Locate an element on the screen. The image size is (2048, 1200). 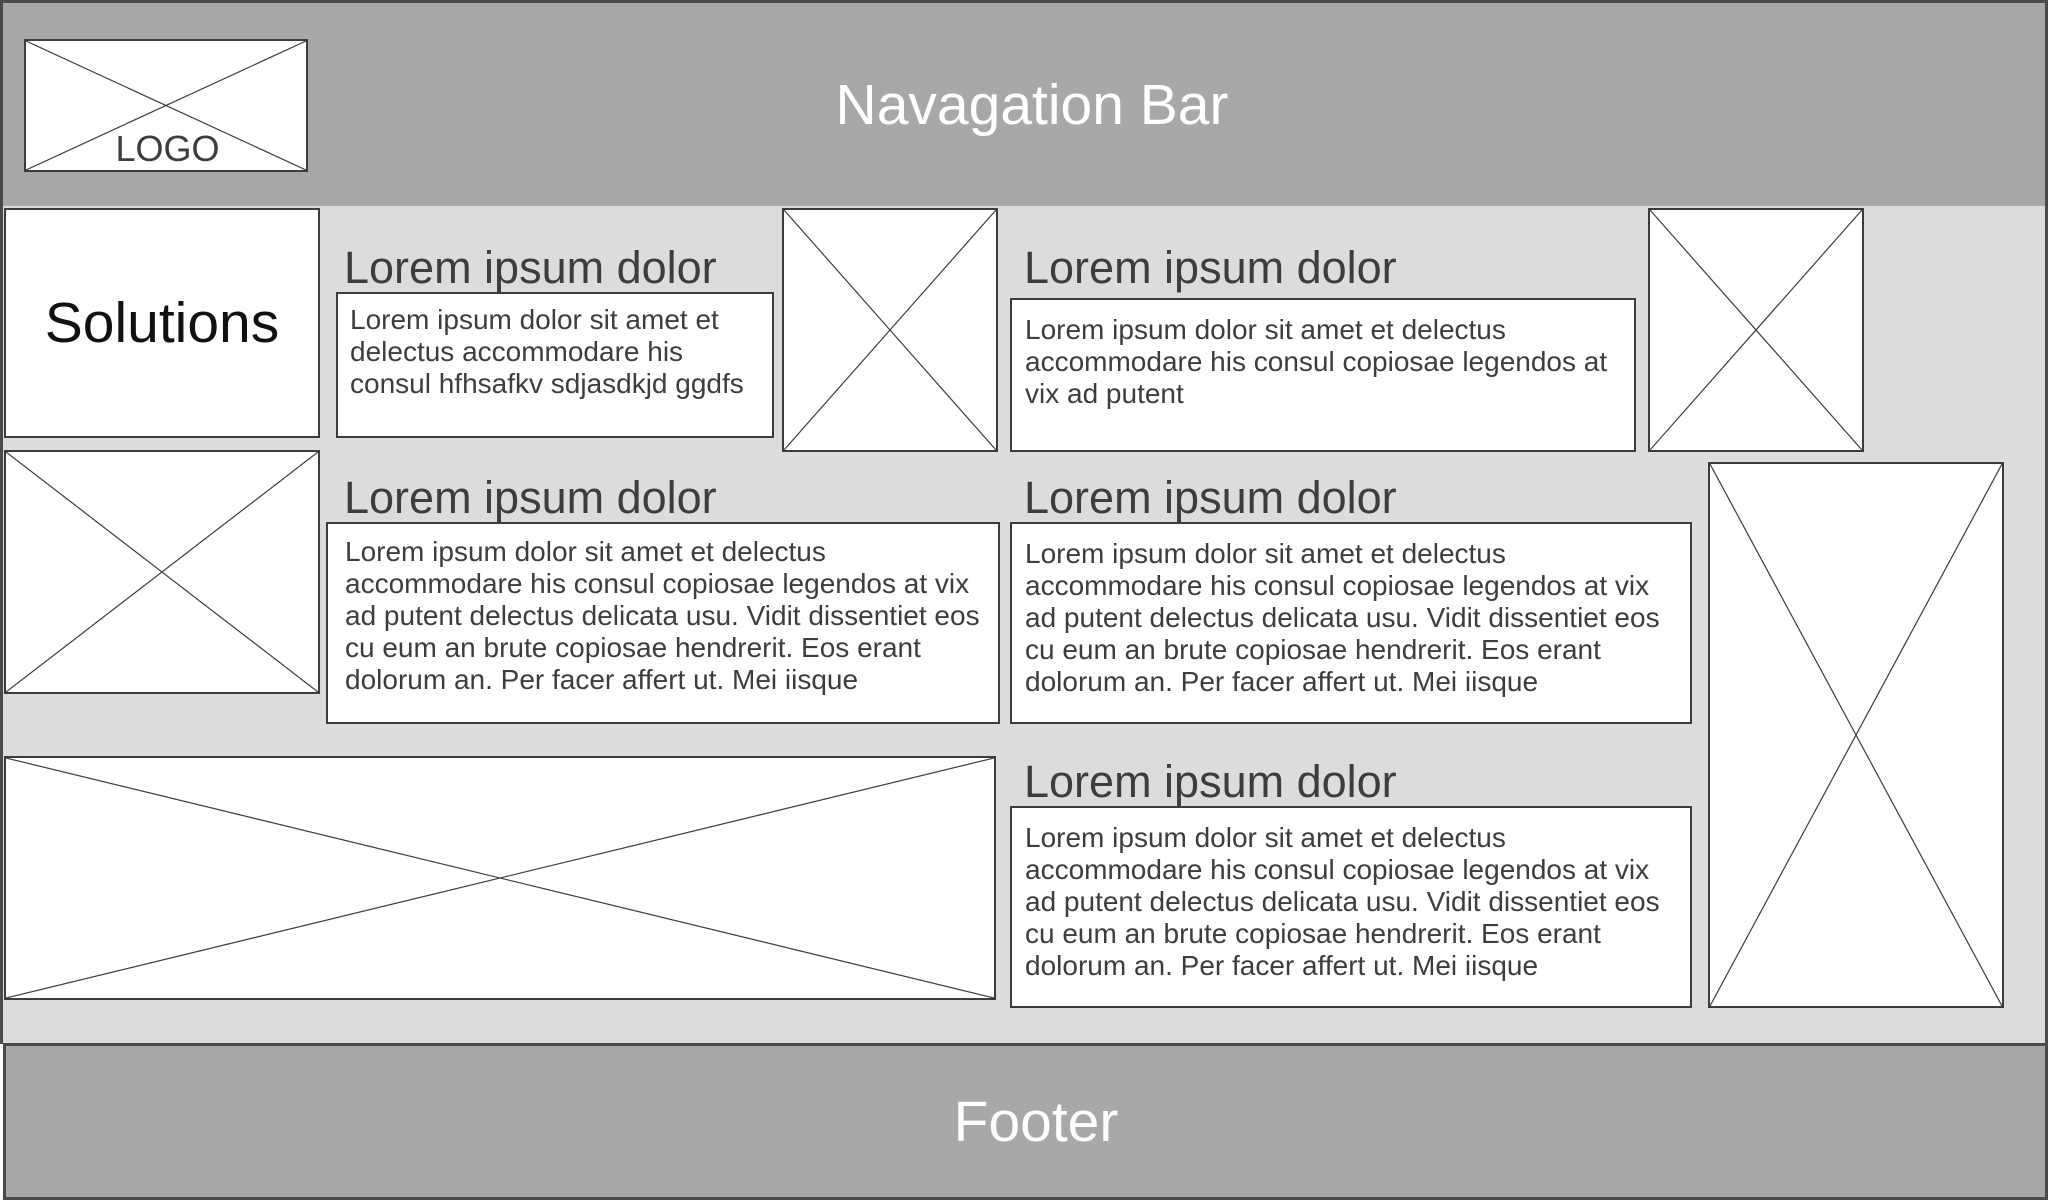
footer is located at coordinates (1025, 1121).